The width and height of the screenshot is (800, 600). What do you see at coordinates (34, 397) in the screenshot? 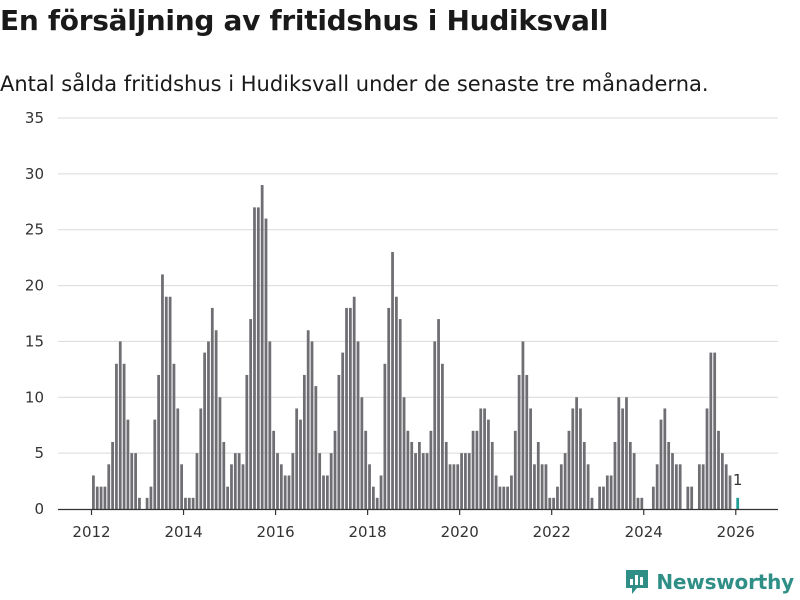
I see `y-tick-label: 10` at bounding box center [34, 397].